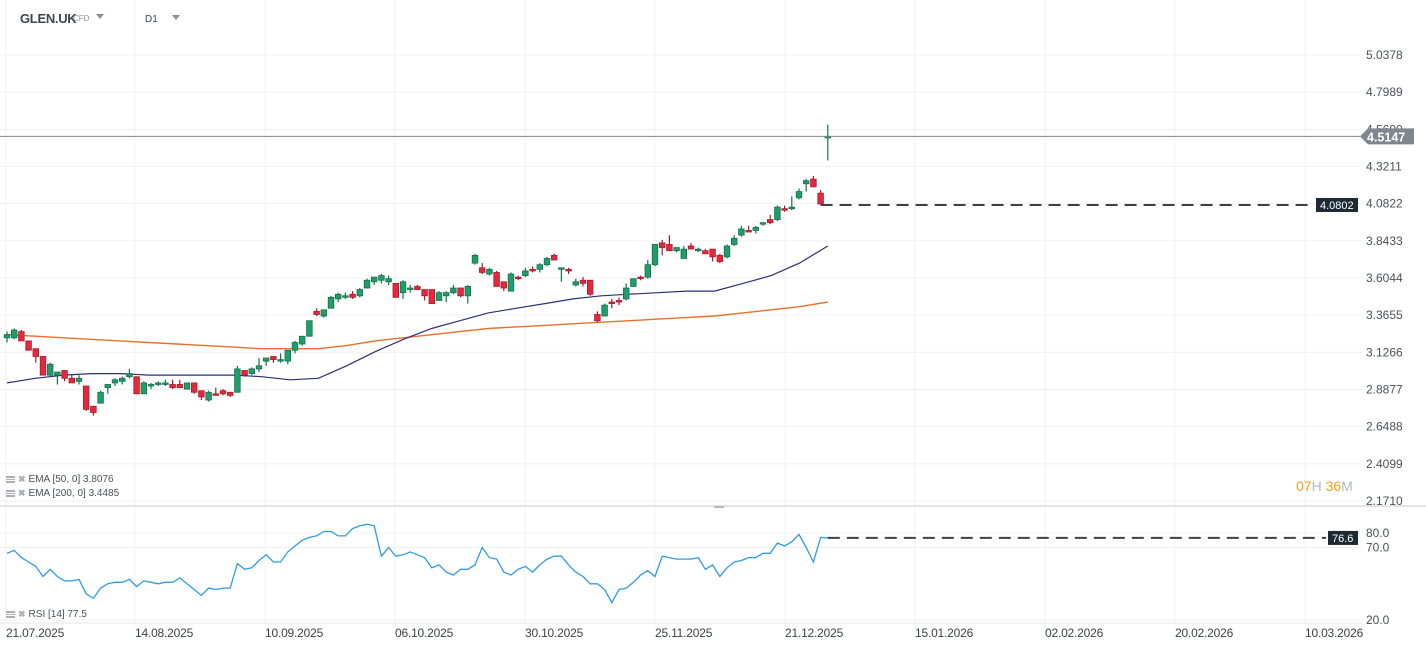  What do you see at coordinates (1204, 633) in the screenshot?
I see `date-tick: 20.02.2026` at bounding box center [1204, 633].